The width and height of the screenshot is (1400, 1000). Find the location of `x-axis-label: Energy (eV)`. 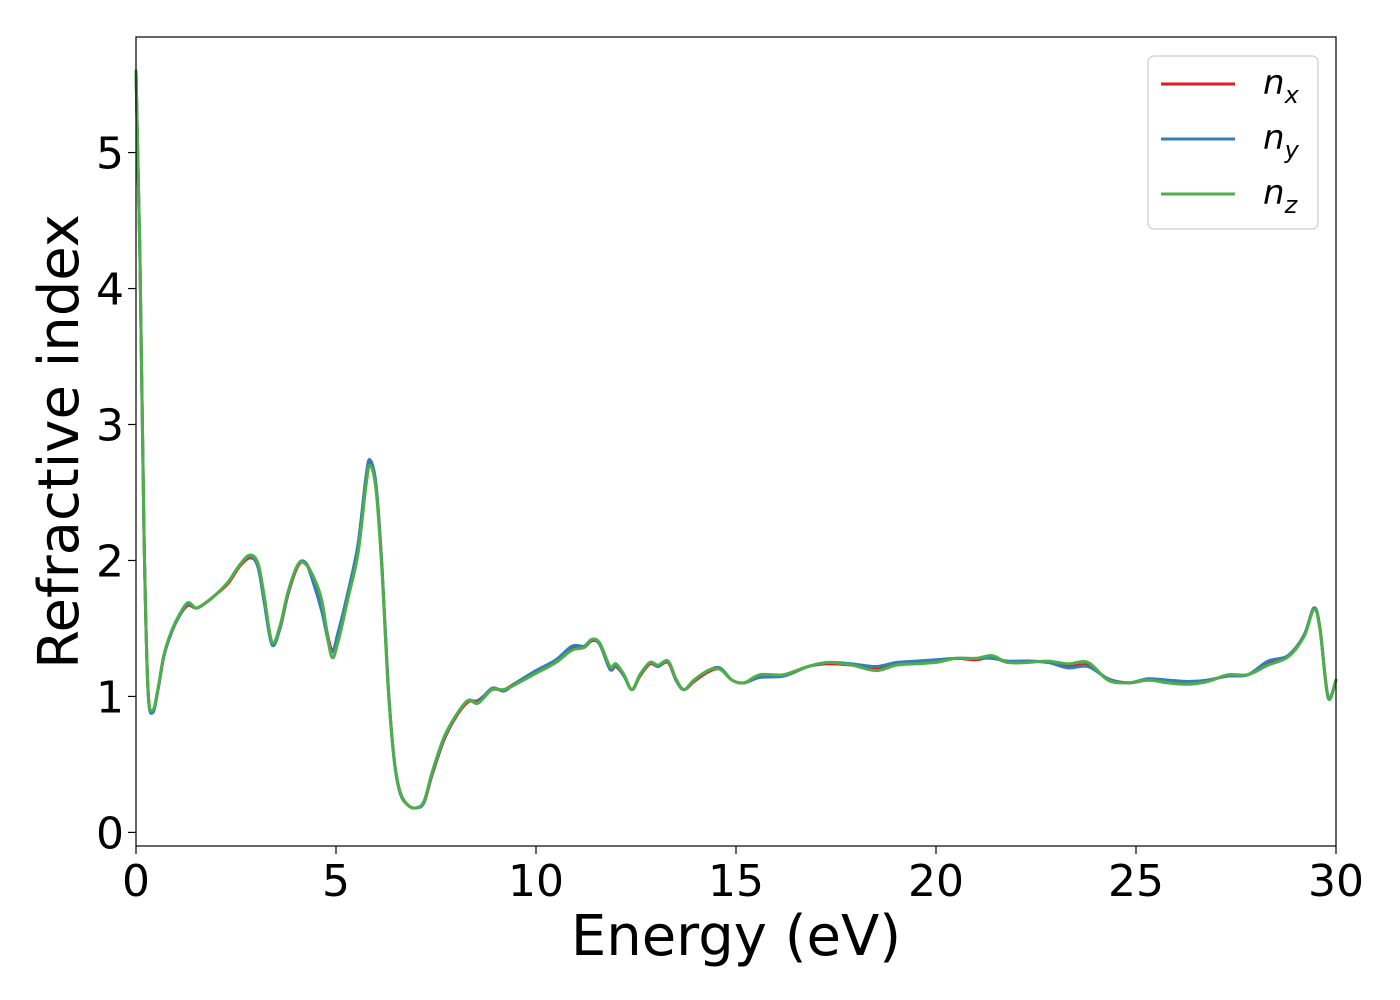

x-axis-label: Energy (eV) is located at coordinates (736, 936).